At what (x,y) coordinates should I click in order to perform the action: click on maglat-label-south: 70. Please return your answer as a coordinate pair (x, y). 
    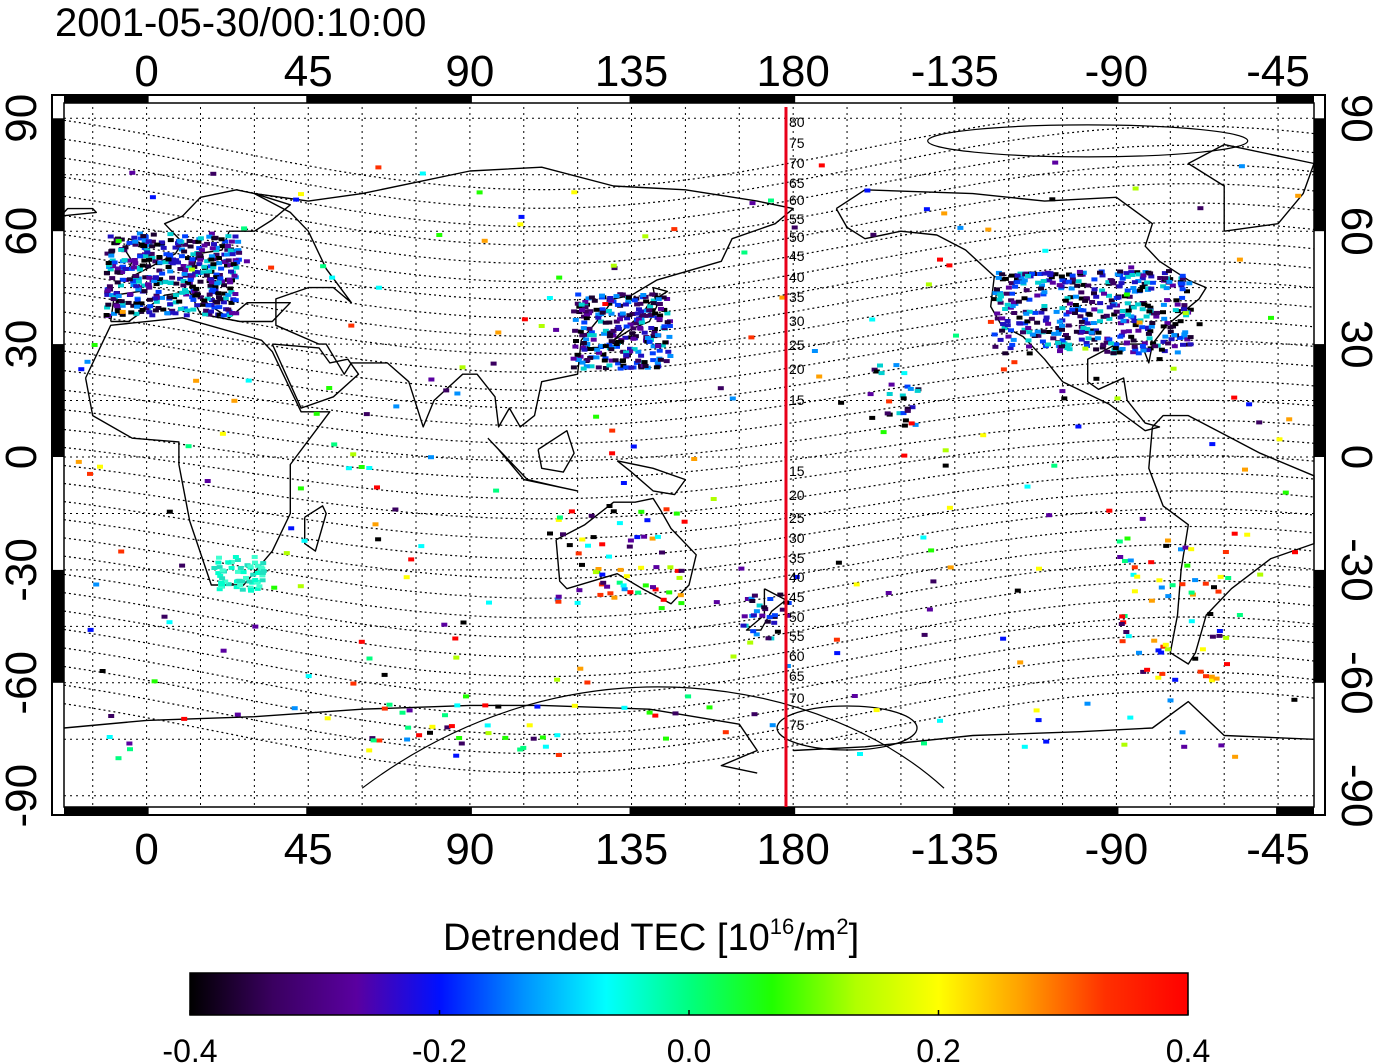
    Looking at the image, I should click on (797, 698).